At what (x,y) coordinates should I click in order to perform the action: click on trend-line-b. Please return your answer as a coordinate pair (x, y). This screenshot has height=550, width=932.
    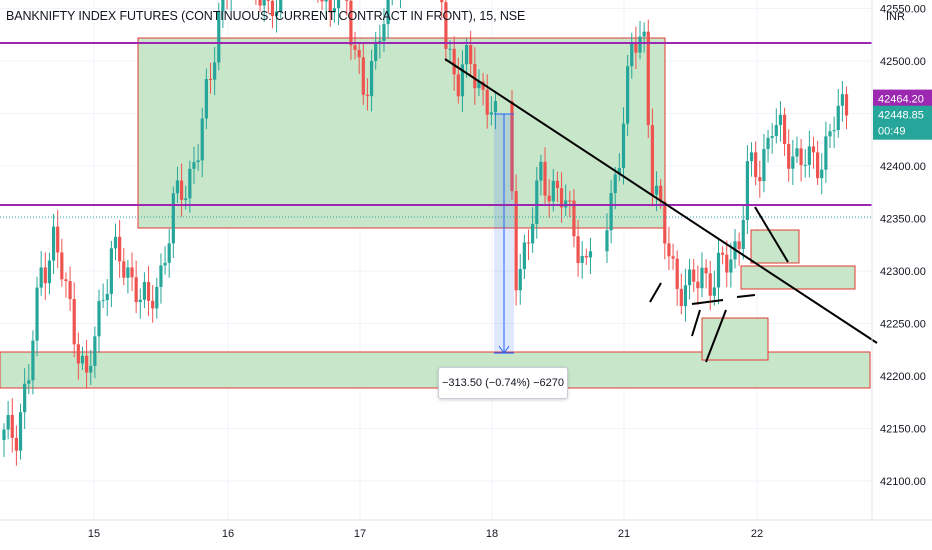
    Looking at the image, I should click on (655, 292).